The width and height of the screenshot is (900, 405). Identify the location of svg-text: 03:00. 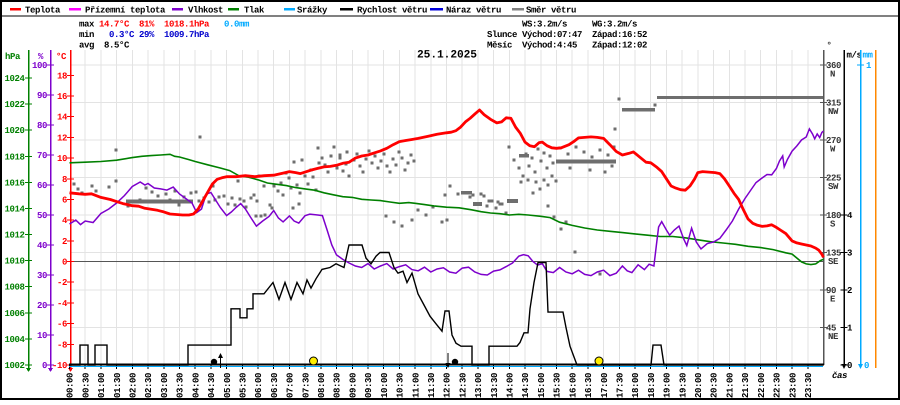
(165, 385).